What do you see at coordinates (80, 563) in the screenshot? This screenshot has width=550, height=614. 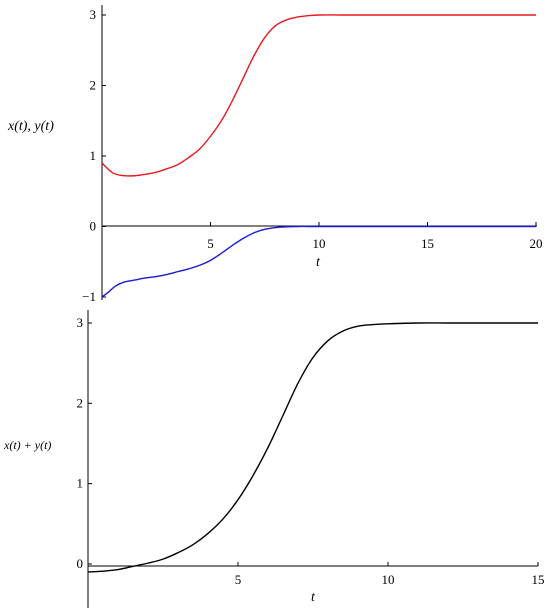 I see `bottom-y-tick-label: 0` at bounding box center [80, 563].